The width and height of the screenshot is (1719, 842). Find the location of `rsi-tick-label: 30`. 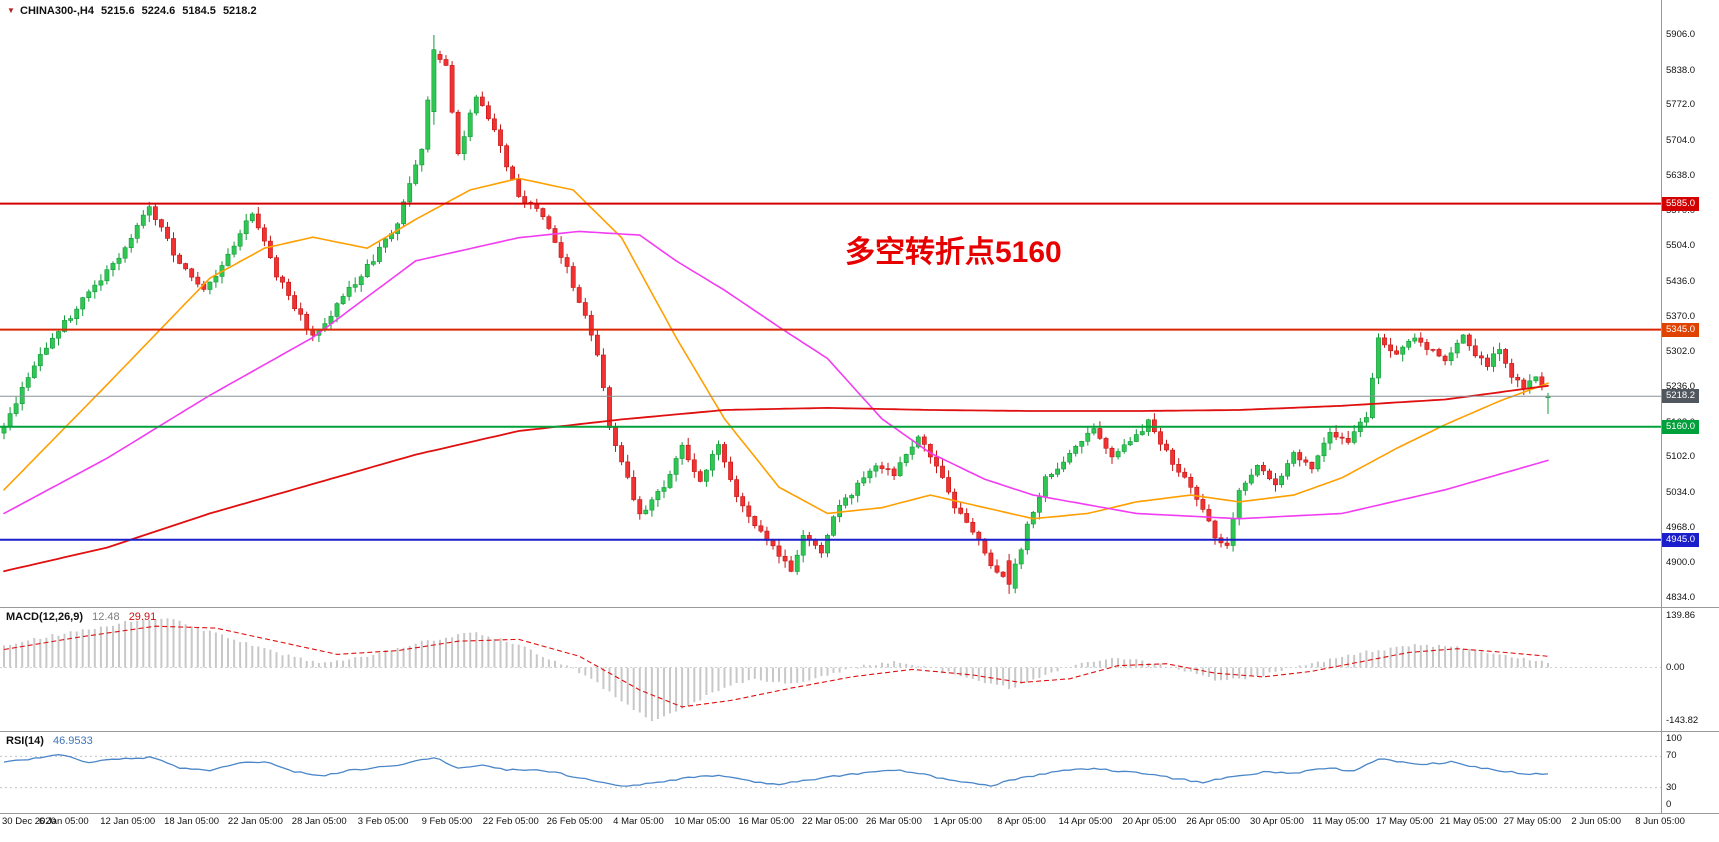

rsi-tick-label: 30 is located at coordinates (1671, 787).